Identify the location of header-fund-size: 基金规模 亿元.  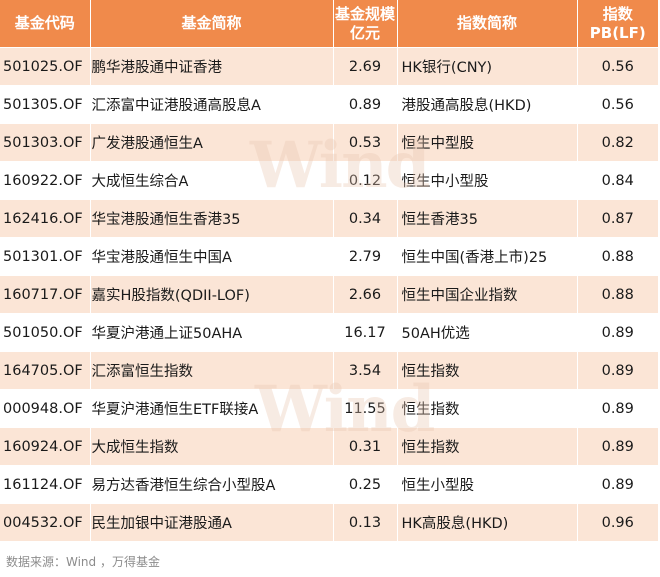
(365, 24).